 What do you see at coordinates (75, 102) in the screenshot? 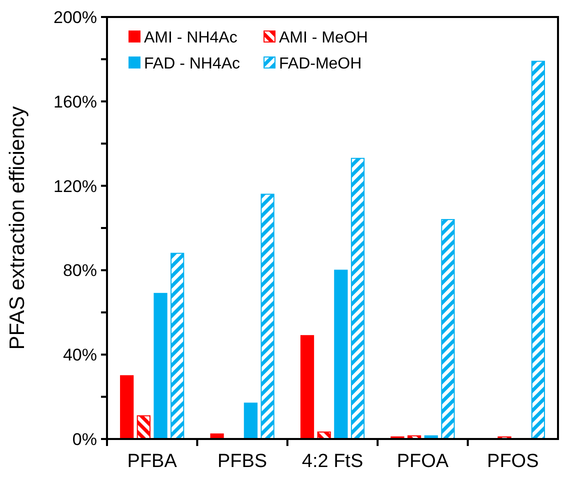
I see `y-tick-label: 160%` at bounding box center [75, 102].